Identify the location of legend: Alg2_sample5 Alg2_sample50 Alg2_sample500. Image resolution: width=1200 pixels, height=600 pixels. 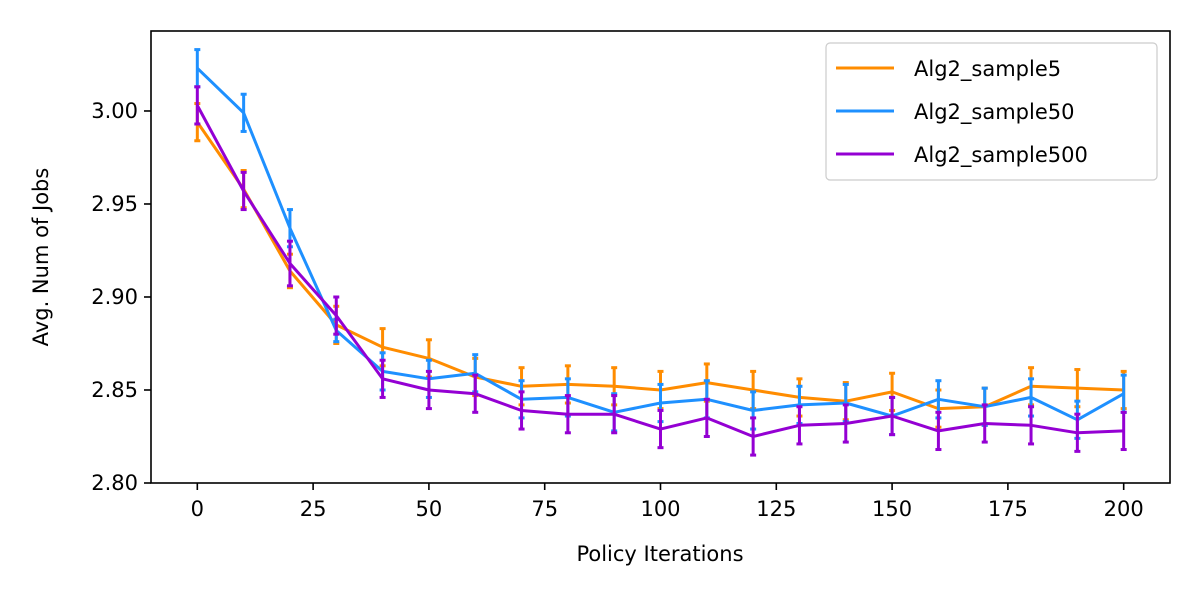
(991, 111).